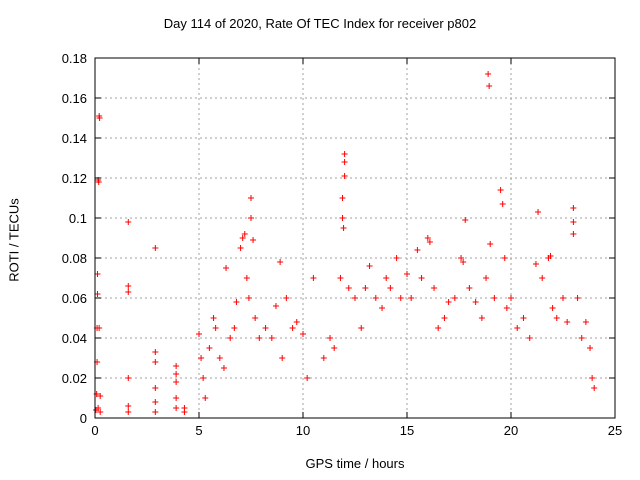  I want to click on y-tick-label: 0.12, so click(74, 178).